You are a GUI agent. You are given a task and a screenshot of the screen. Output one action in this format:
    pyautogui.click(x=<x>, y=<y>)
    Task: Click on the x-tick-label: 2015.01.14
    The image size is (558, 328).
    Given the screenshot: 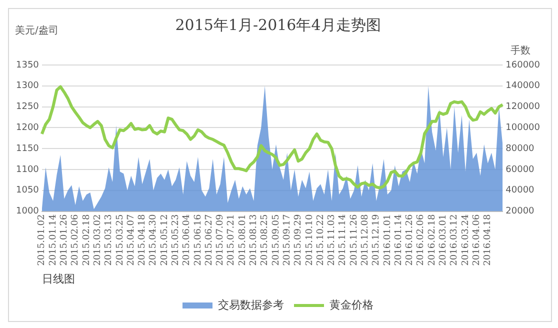 What is the action you would take?
    pyautogui.click(x=53, y=240)
    